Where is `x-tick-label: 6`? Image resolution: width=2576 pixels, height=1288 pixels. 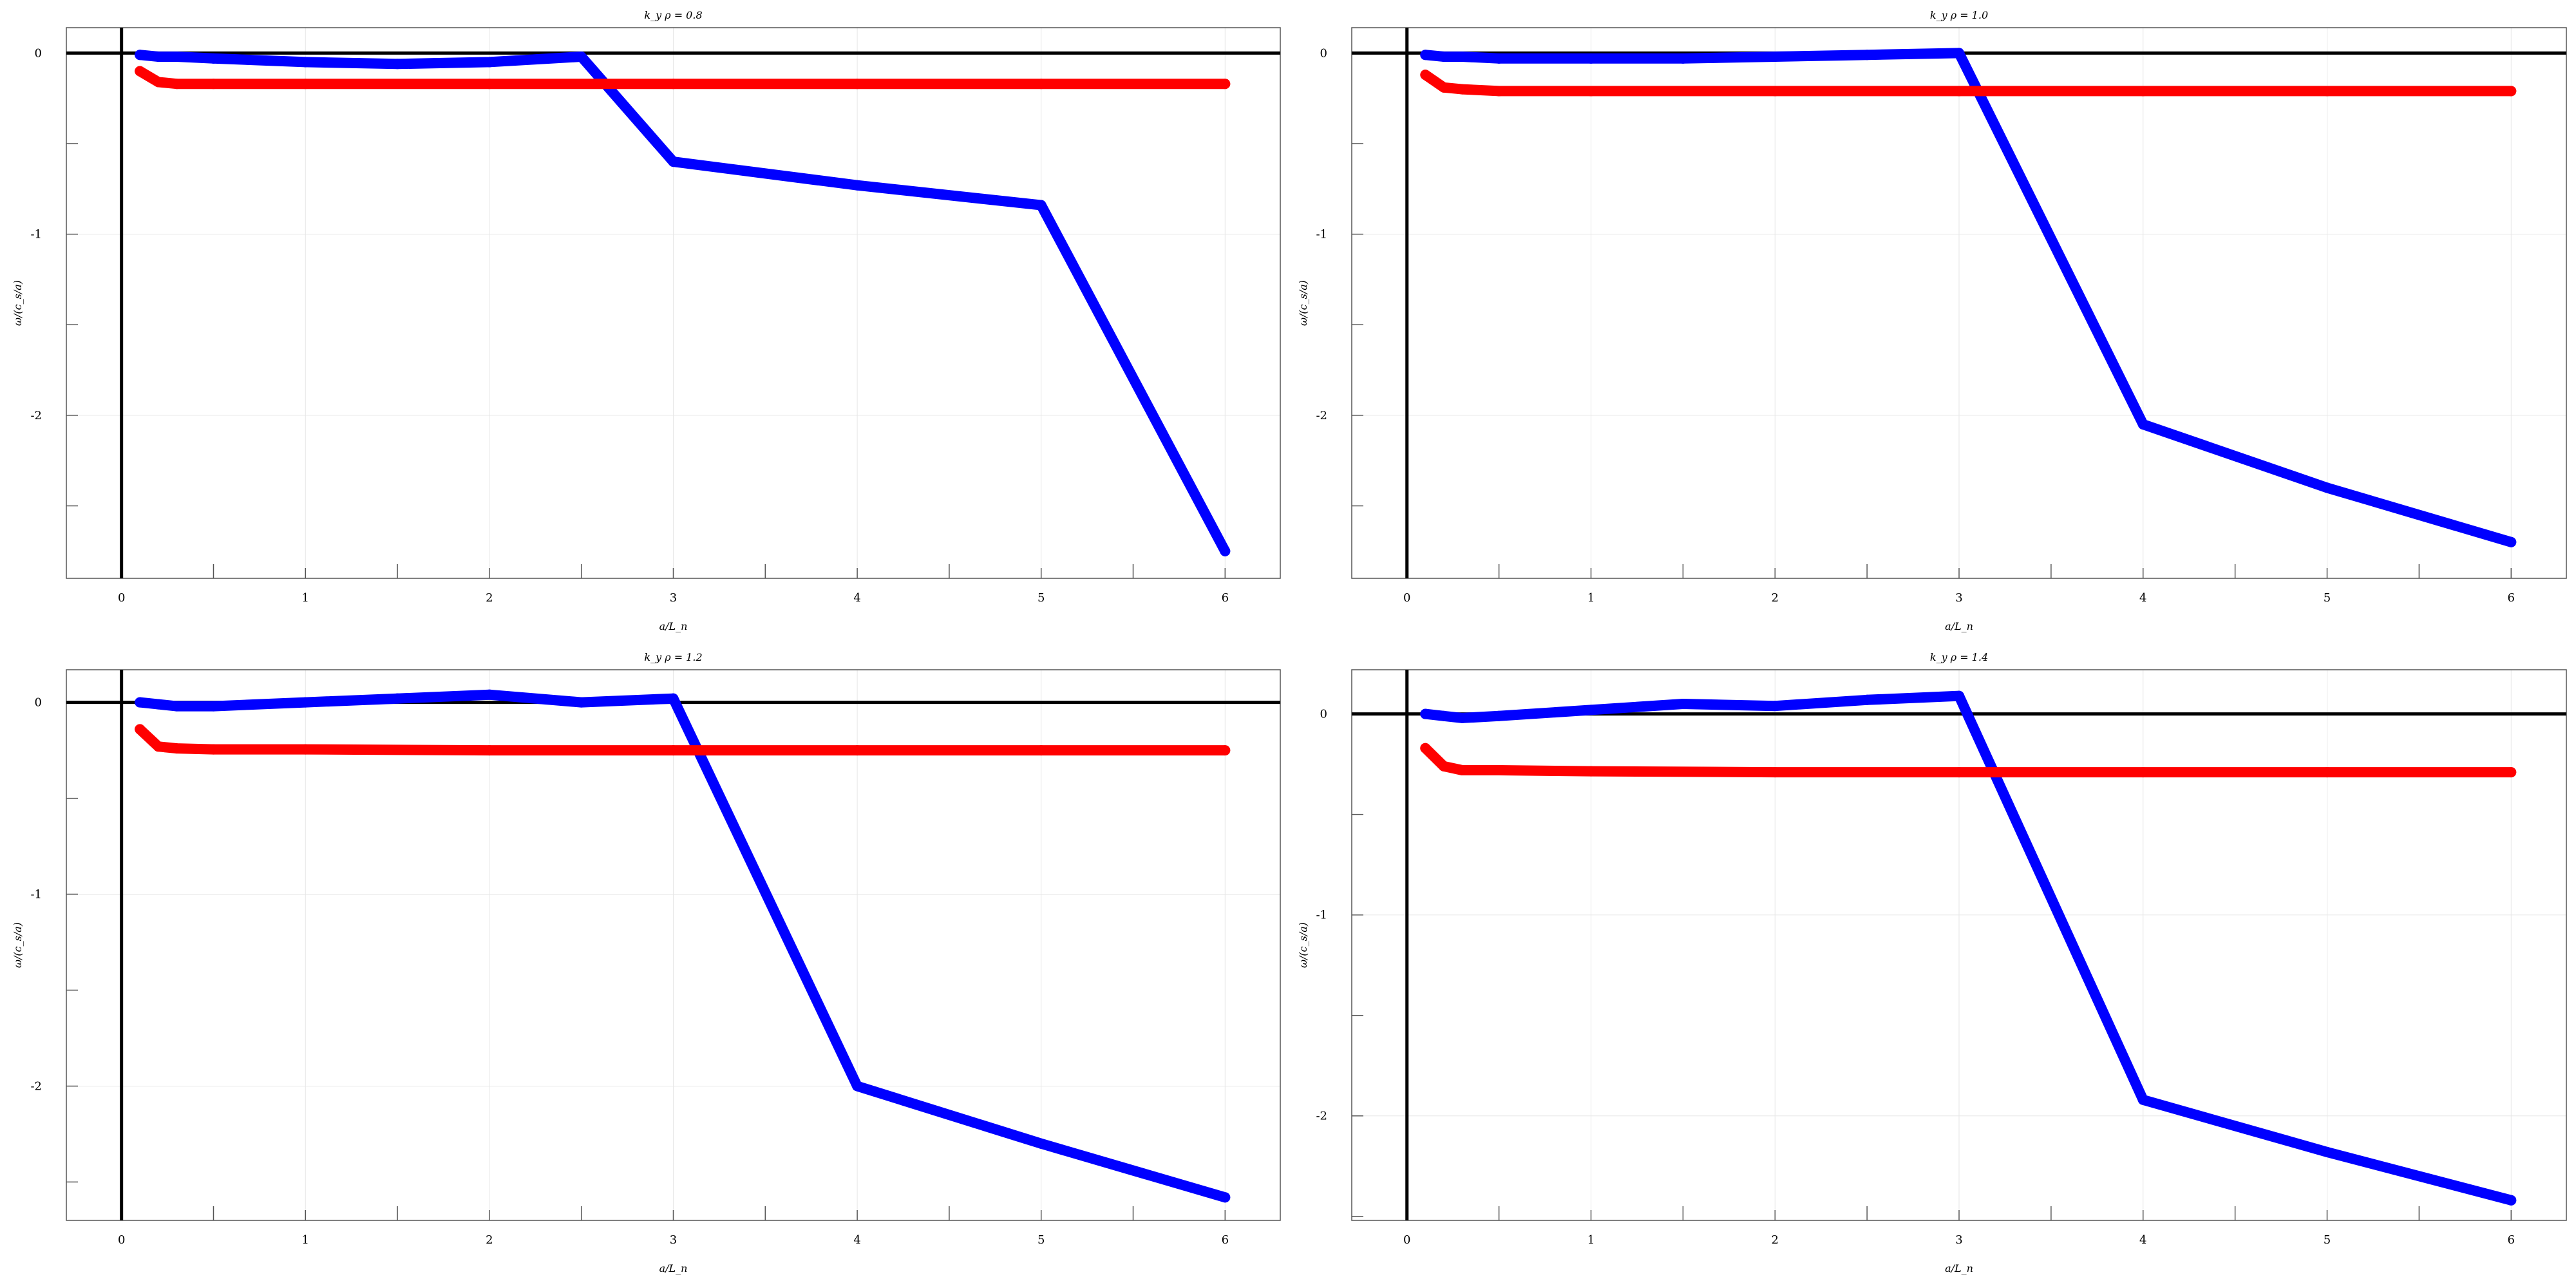 x-tick-label: 6 is located at coordinates (1225, 1240).